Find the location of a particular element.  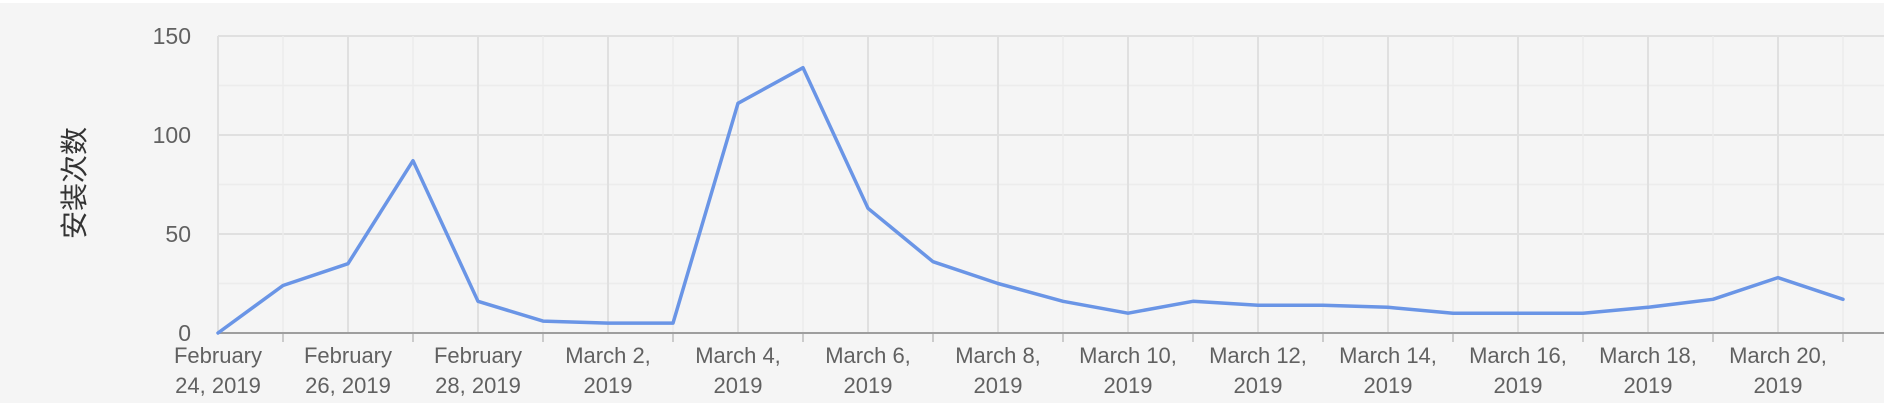

y-tick-label: 100 is located at coordinates (172, 135).